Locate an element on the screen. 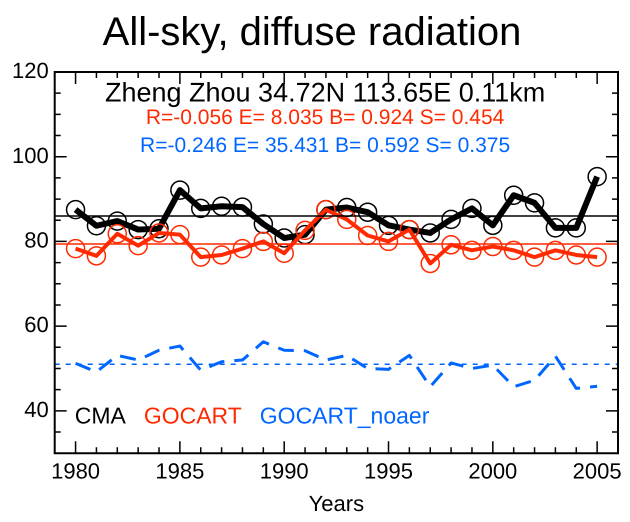 This screenshot has height=522, width=630. x-tick-label: 1985 is located at coordinates (179, 471).